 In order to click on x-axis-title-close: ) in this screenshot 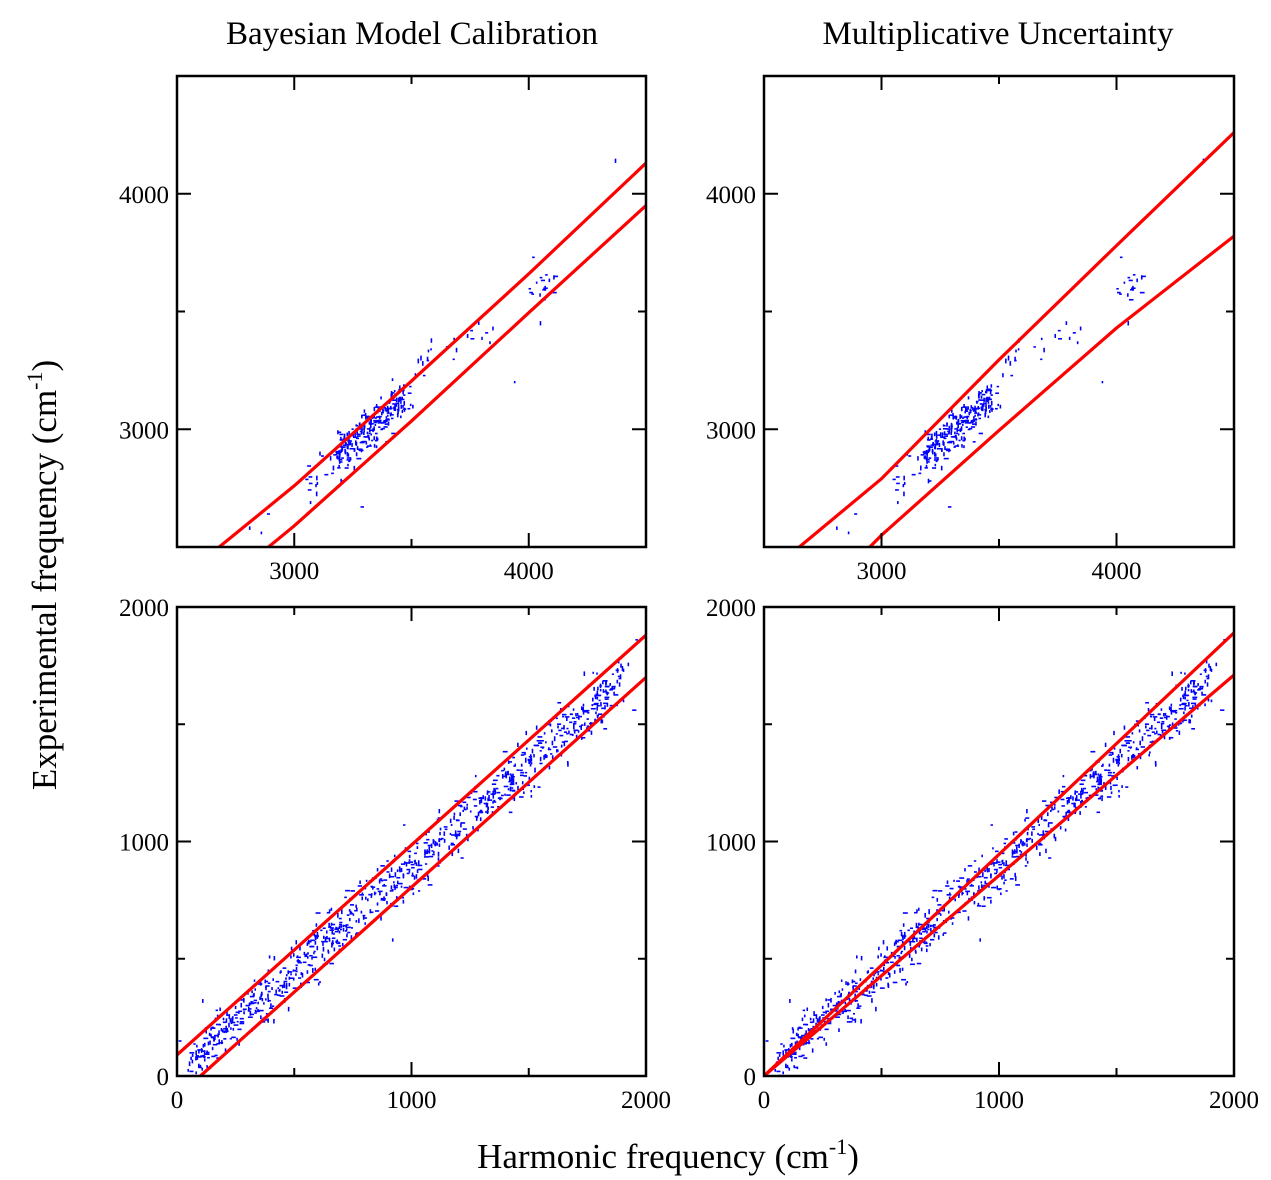, I will do `click(853, 1156)`.